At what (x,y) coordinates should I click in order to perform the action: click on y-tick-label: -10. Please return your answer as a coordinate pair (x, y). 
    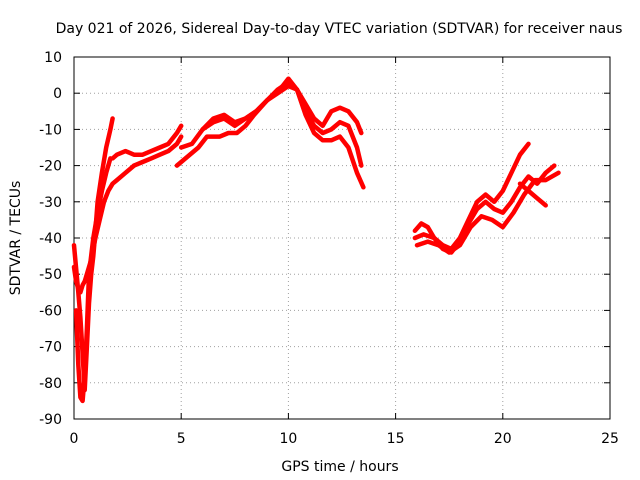
    Looking at the image, I should click on (50, 130).